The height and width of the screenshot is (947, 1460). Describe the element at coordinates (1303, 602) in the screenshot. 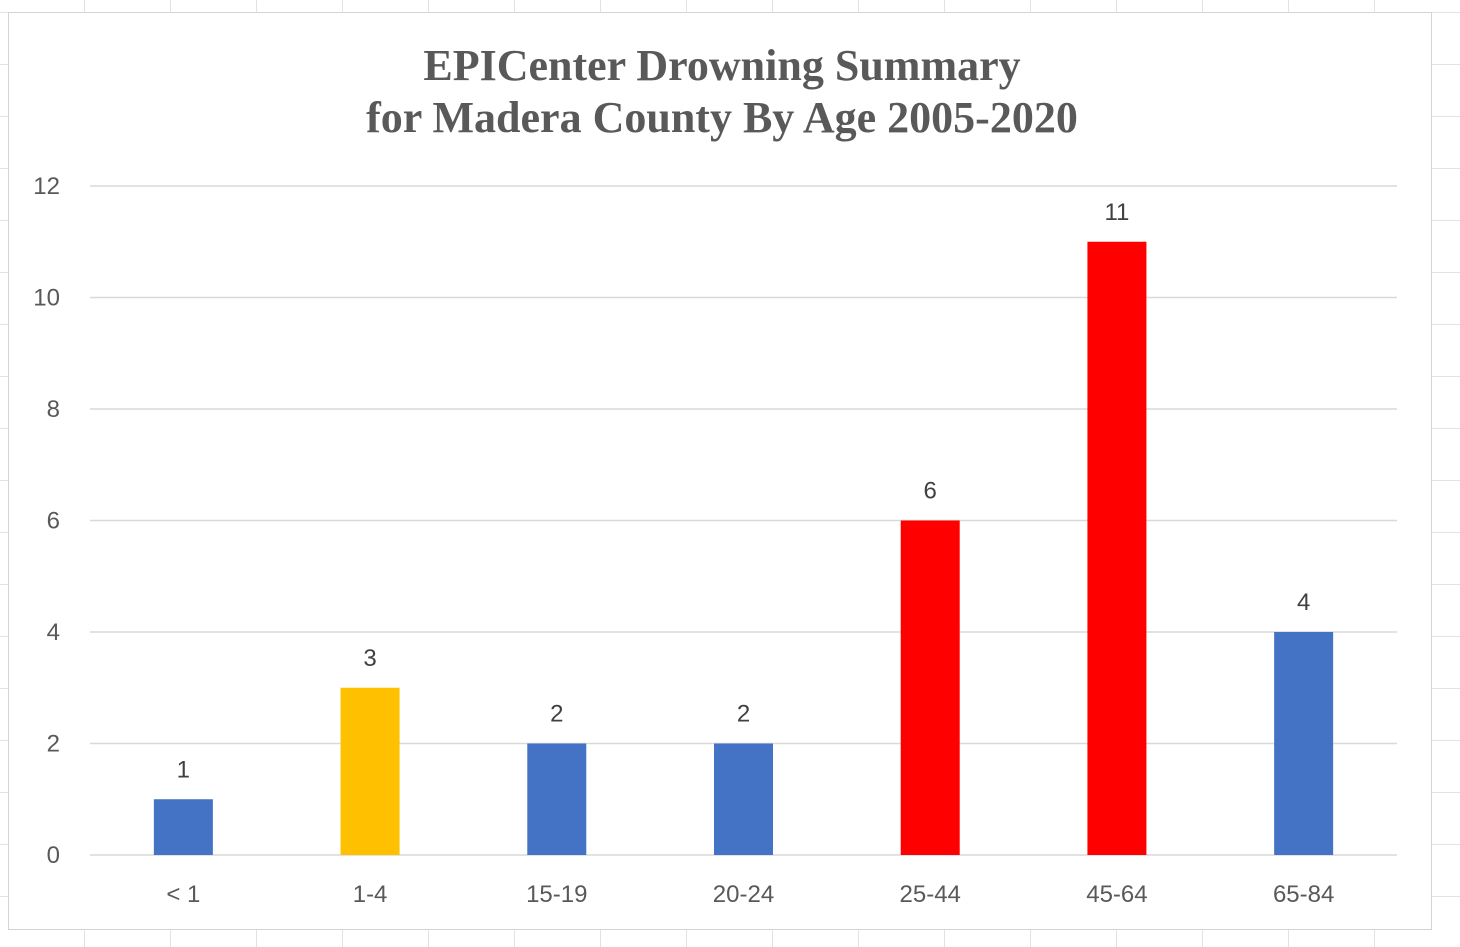

I see `data-label-6: 4` at that location.